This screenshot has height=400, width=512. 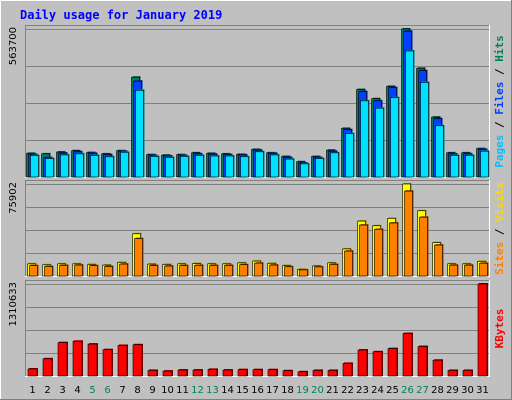 I want to click on x-tick-label-day-20: 20, so click(x=317, y=390).